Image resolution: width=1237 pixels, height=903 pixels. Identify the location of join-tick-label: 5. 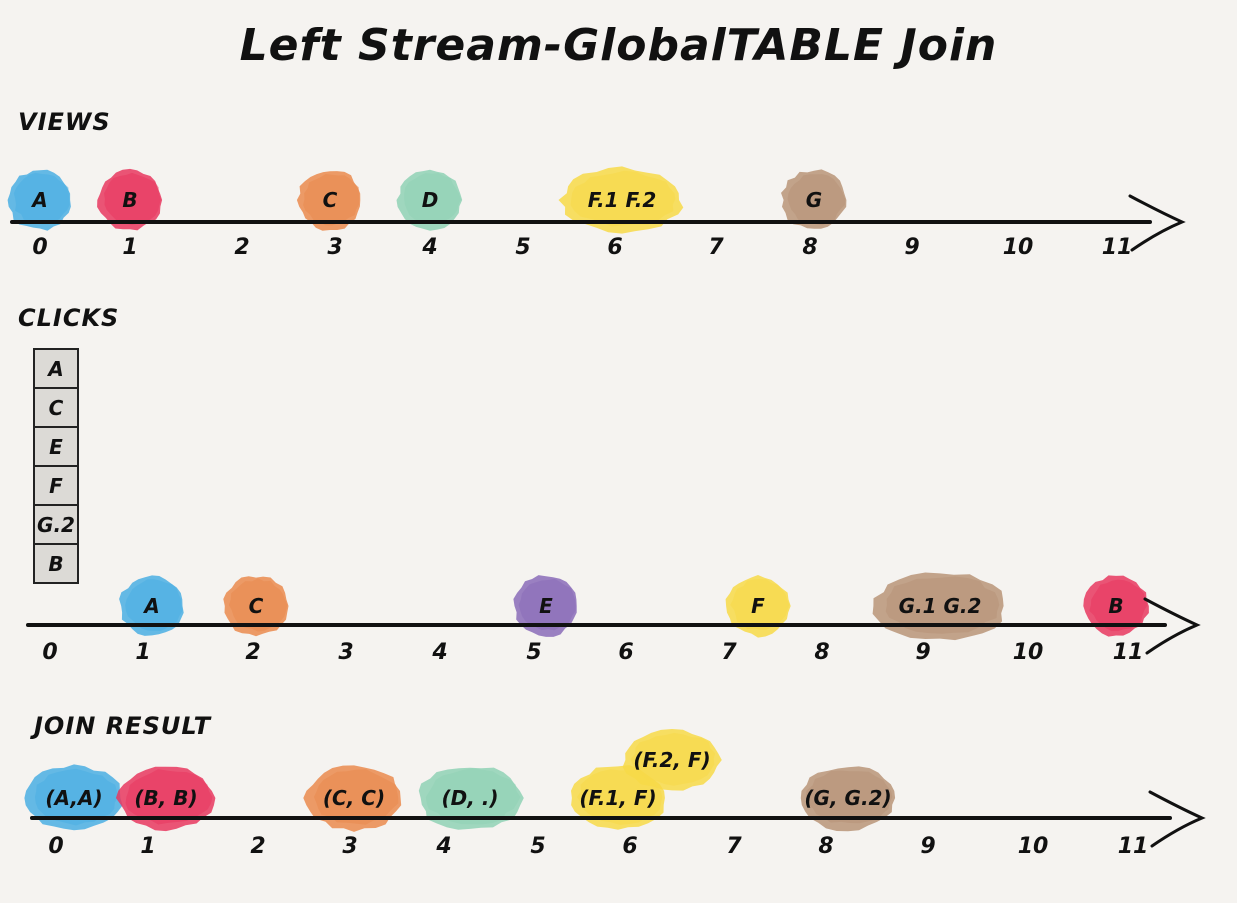
(537, 846).